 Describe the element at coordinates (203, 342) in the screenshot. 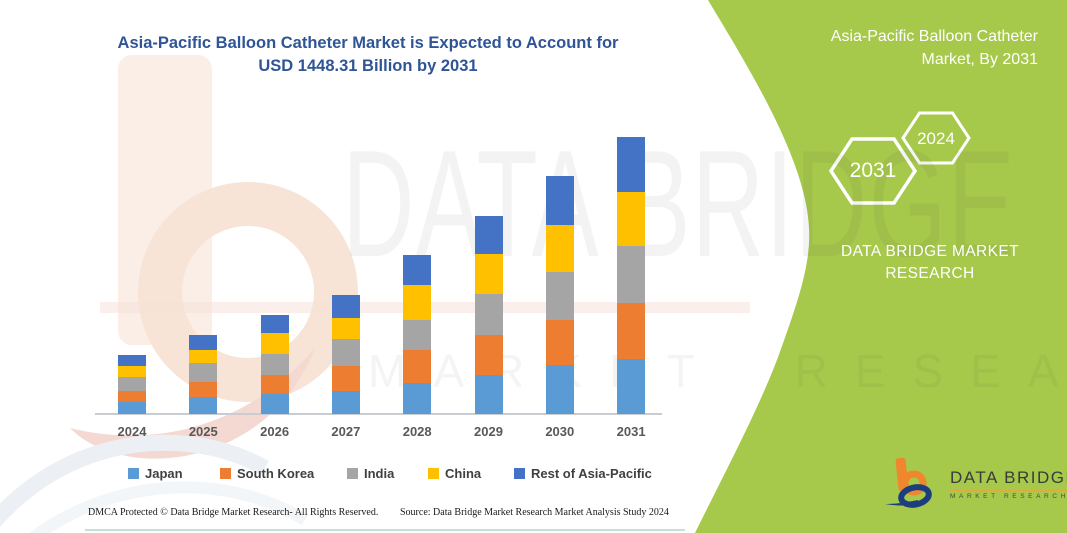

I see `bar-segment-2025-rest-of-asia-pacific` at that location.